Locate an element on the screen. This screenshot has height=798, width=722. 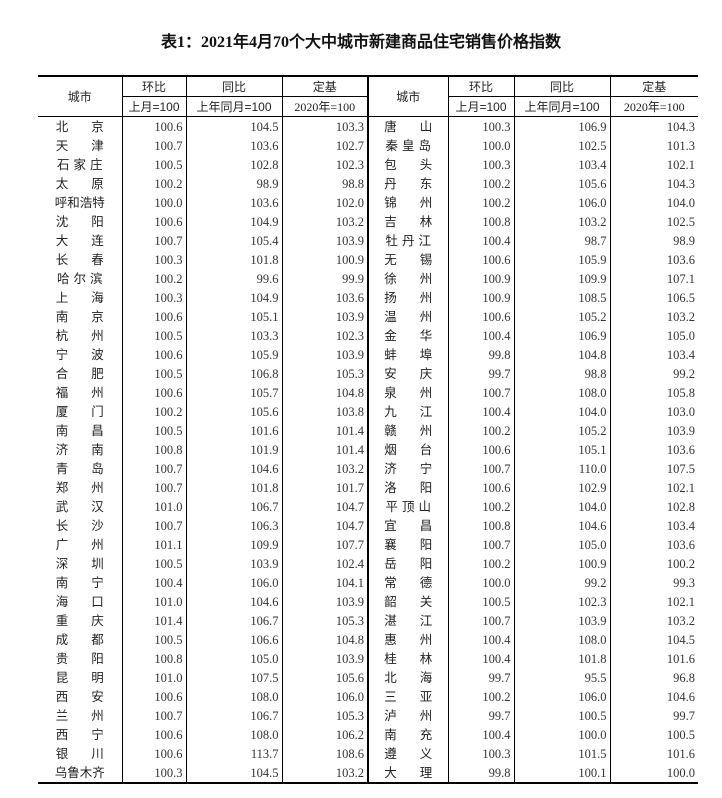
base-value: 103.8 is located at coordinates (324, 411).